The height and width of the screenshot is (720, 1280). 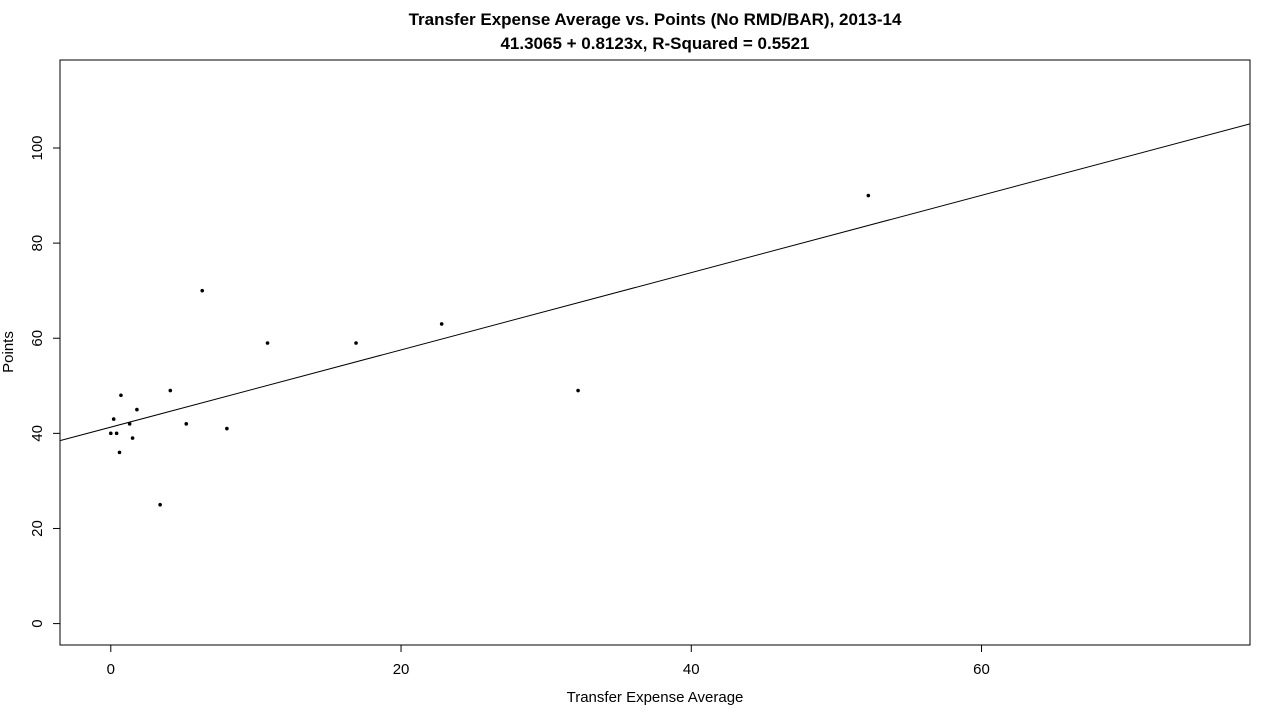 What do you see at coordinates (981, 669) in the screenshot?
I see `x-tick-label: 60` at bounding box center [981, 669].